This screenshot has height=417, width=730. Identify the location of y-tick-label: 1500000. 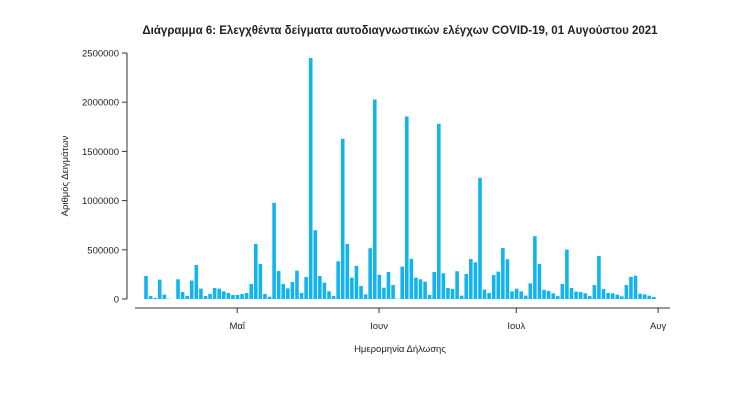
(100, 152).